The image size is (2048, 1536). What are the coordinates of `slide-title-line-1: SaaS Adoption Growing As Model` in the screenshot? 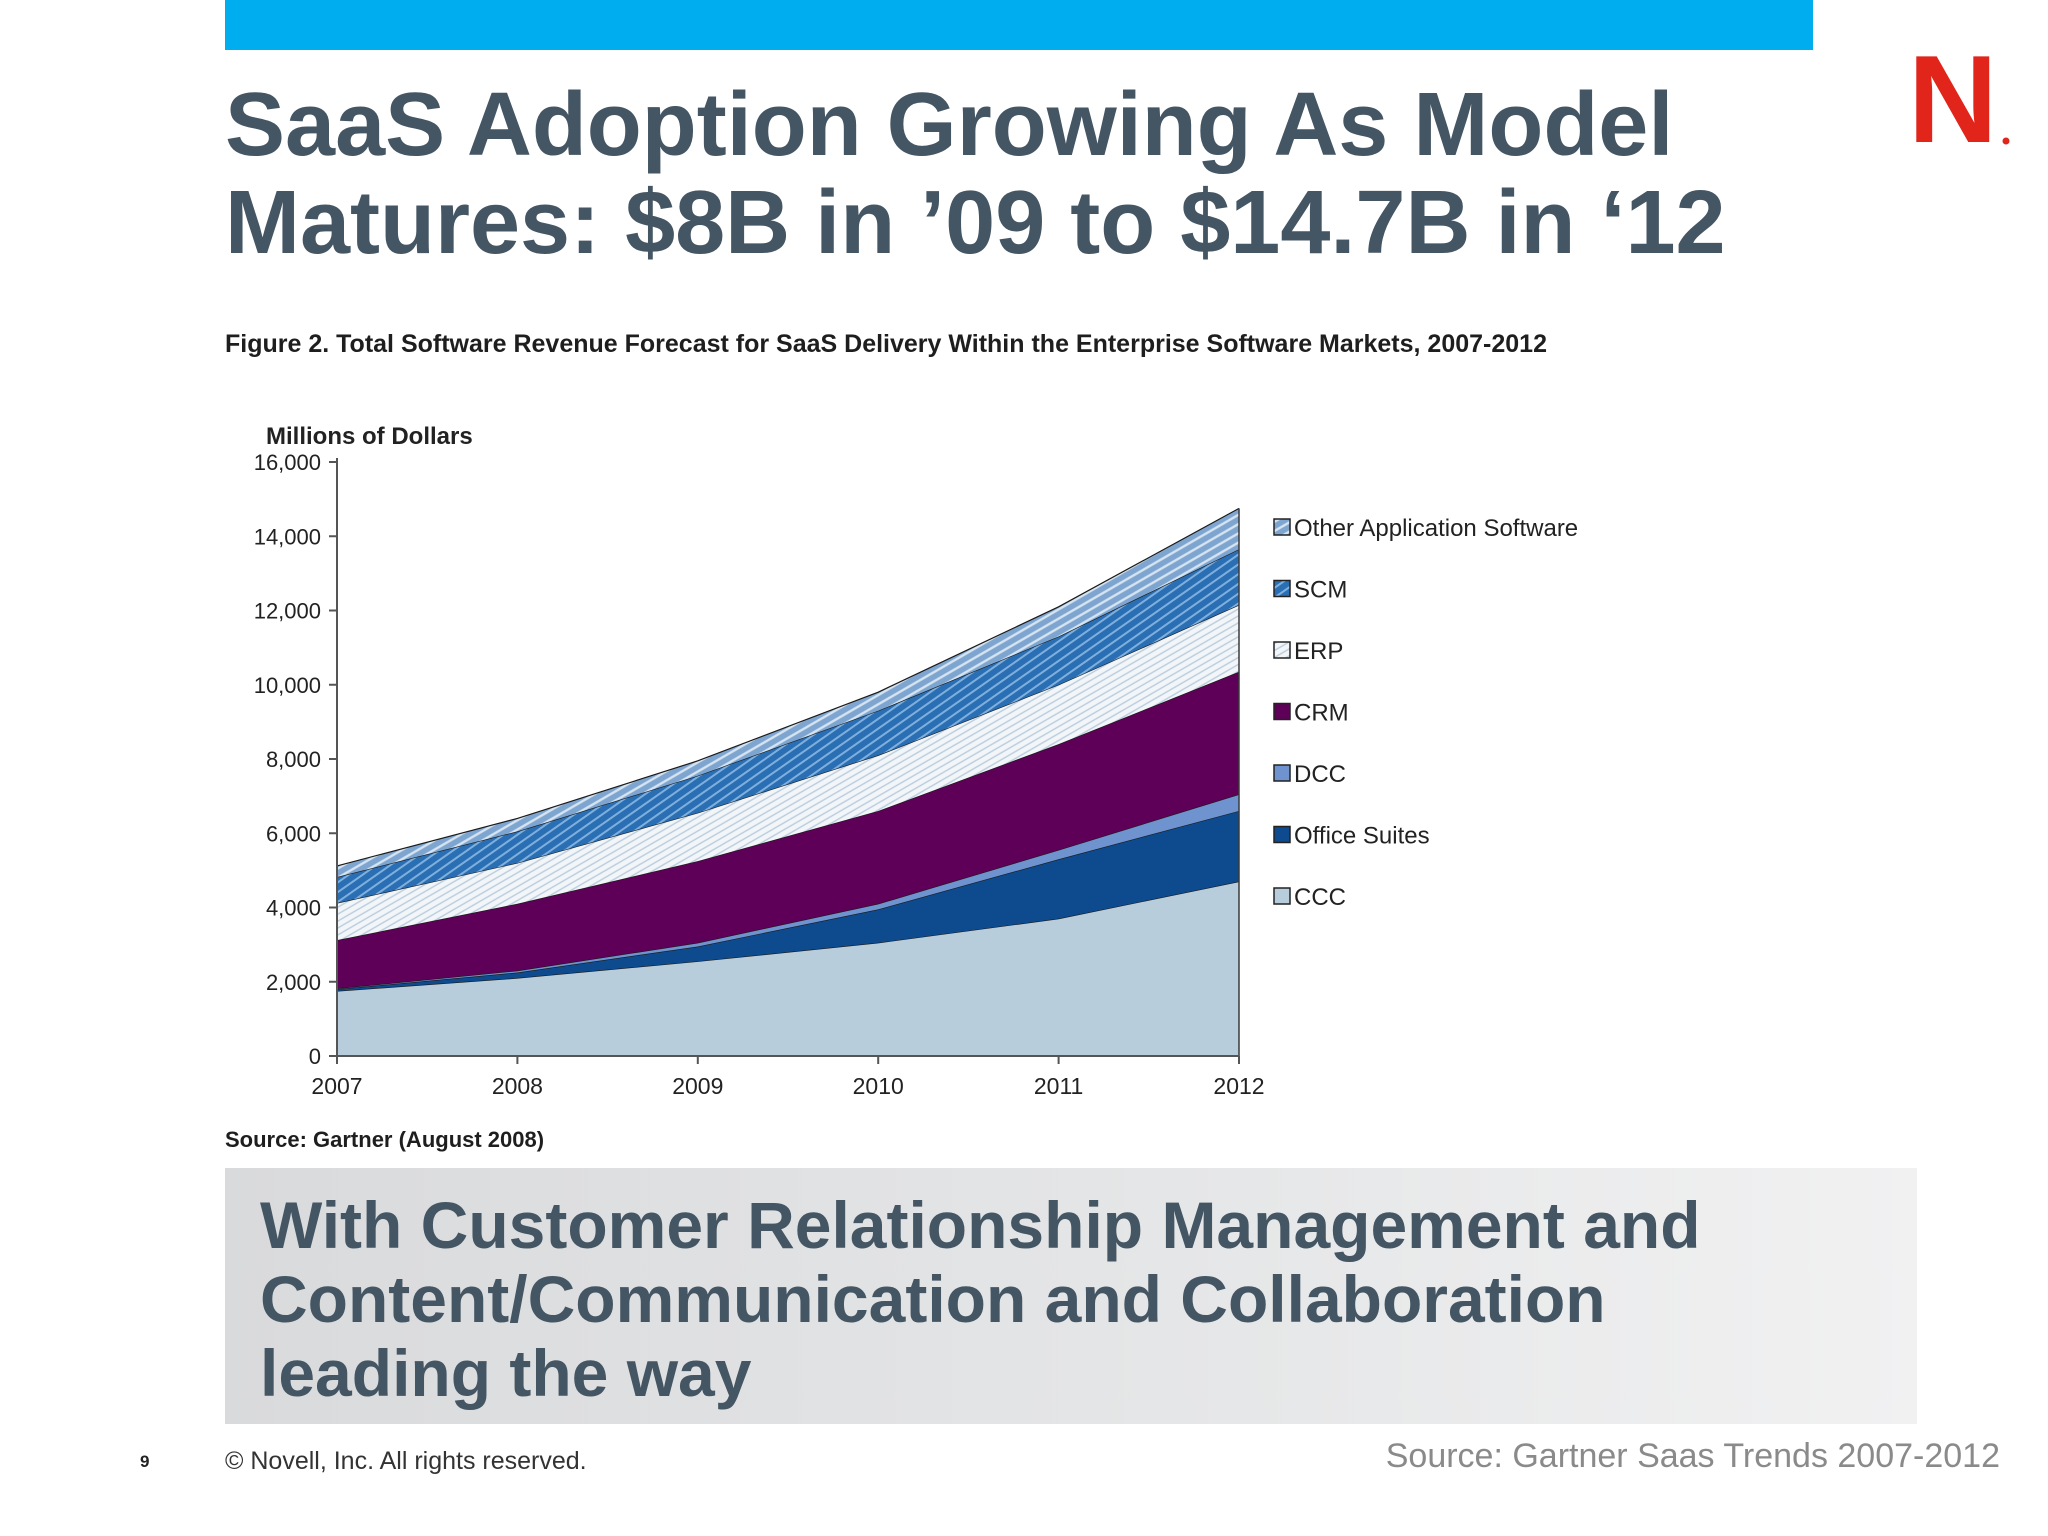 It's located at (949, 125).